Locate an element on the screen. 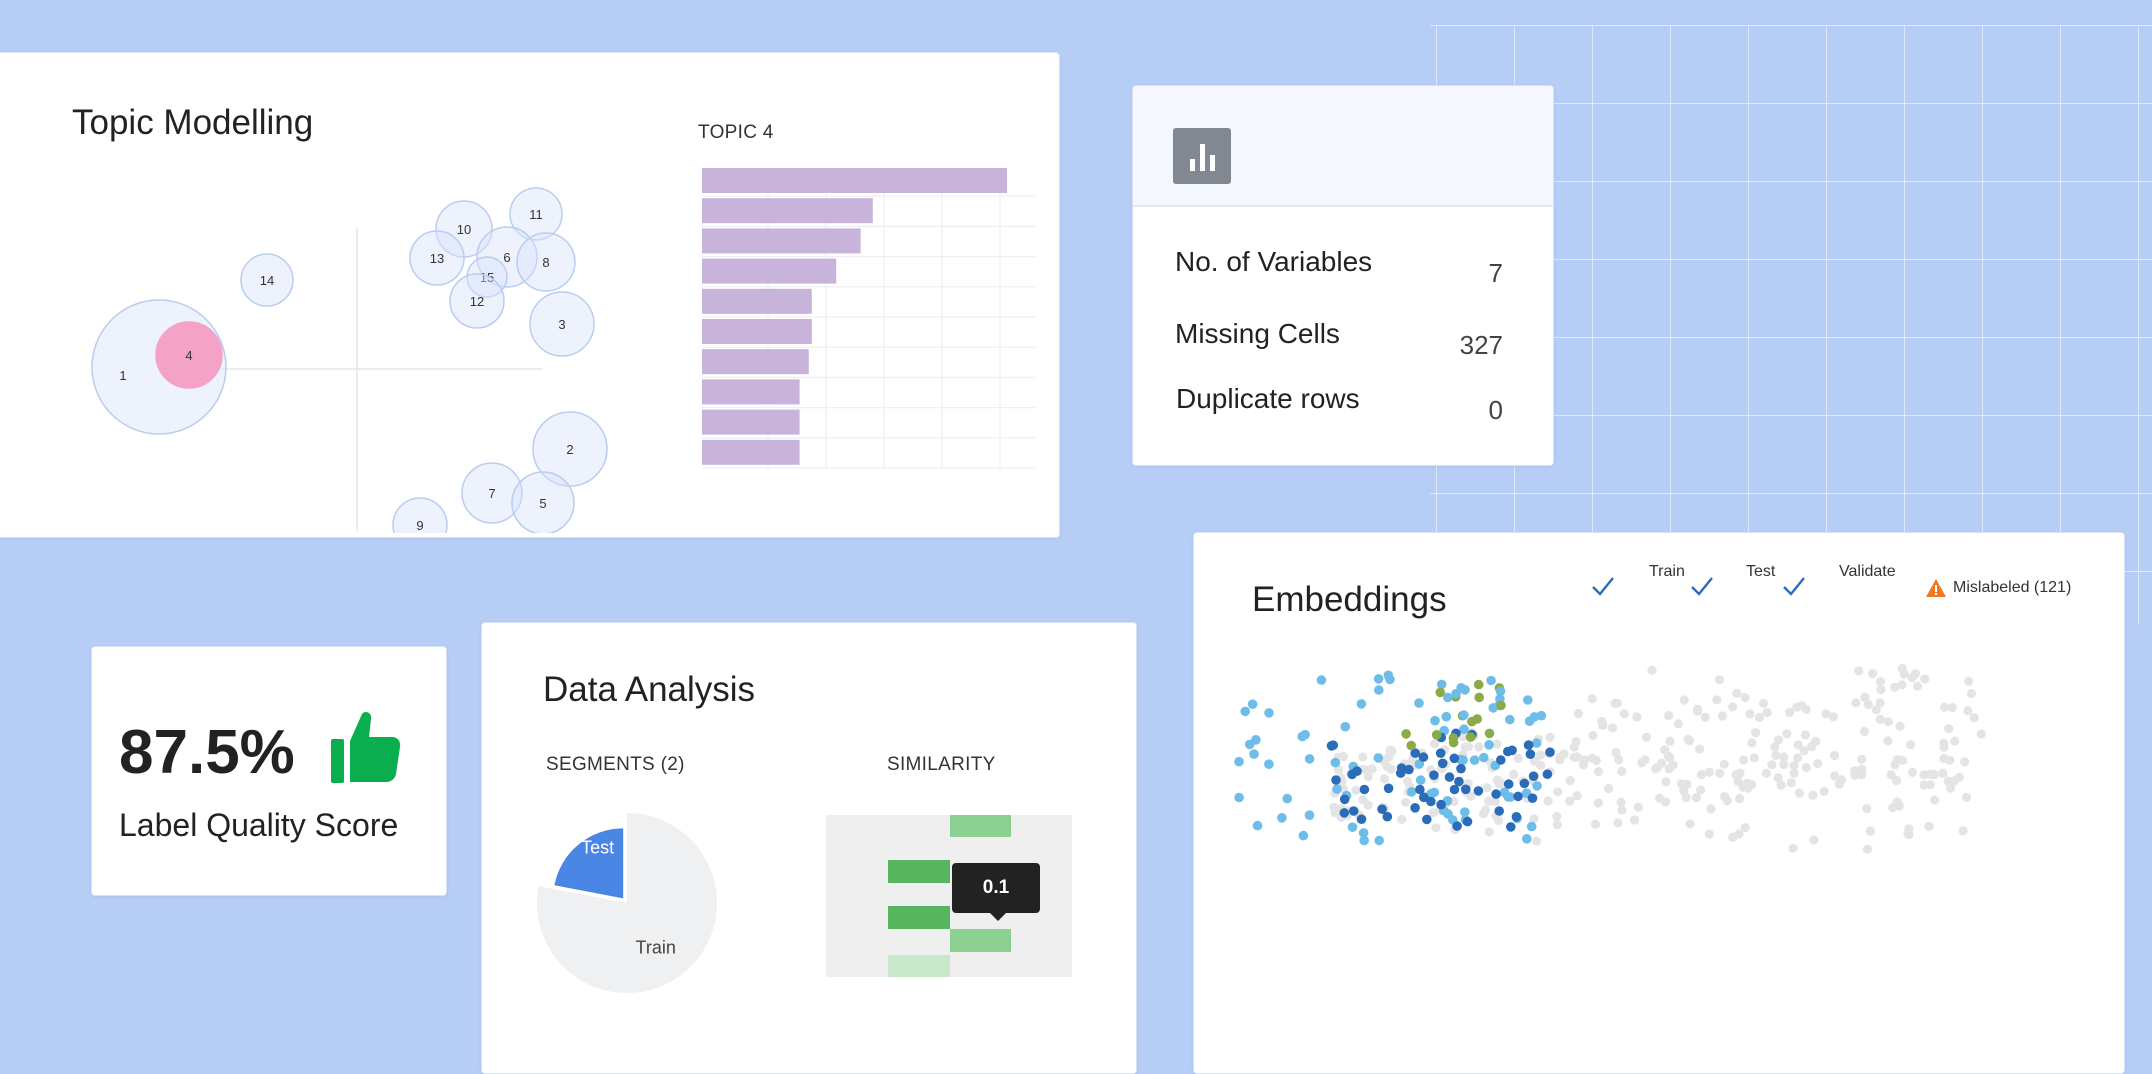  topic-bubble-label: 9 is located at coordinates (419, 525).